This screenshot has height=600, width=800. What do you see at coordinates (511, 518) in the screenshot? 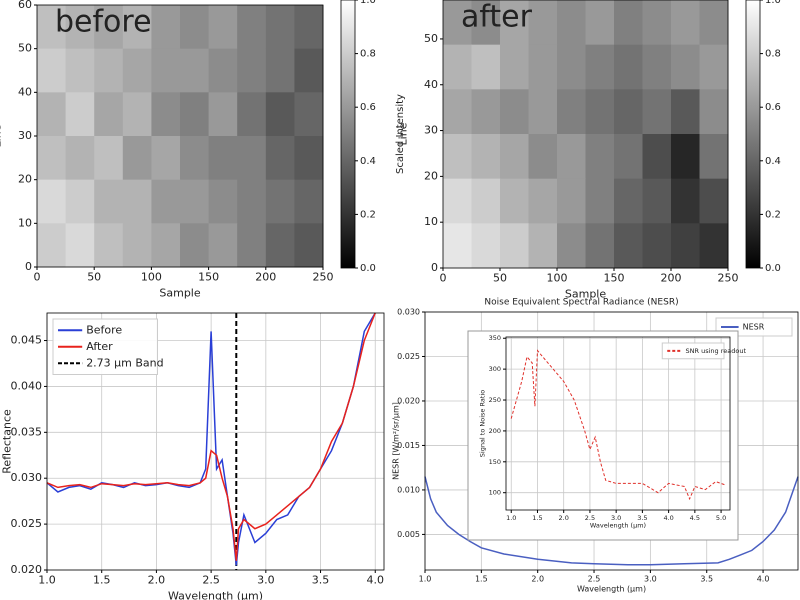
I see `x-tick-label: 1.0` at bounding box center [511, 518].